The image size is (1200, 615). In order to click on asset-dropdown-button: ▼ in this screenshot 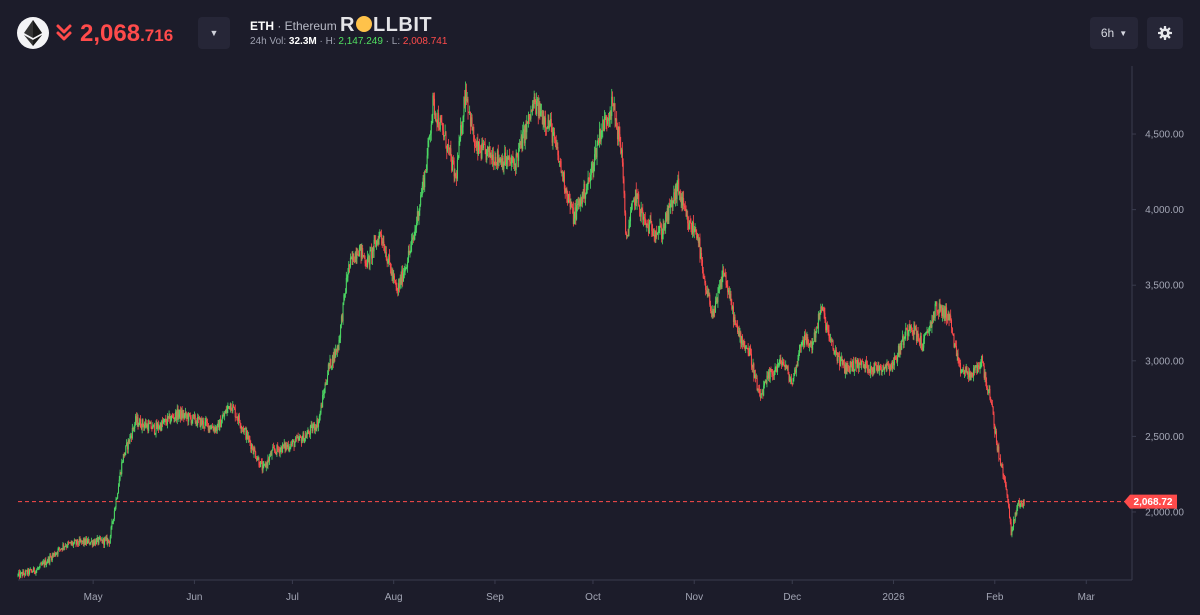, I will do `click(214, 33)`.